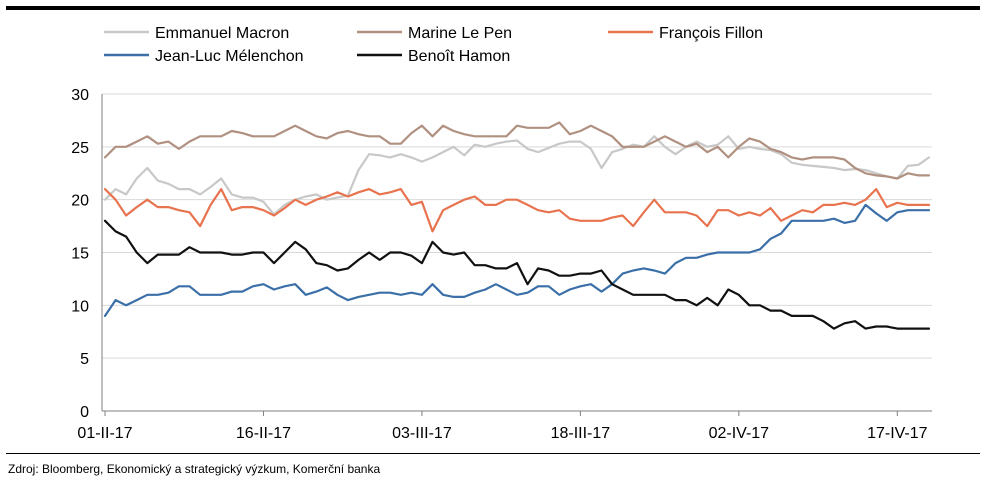 This screenshot has width=991, height=483. What do you see at coordinates (493, 8) in the screenshot?
I see `top-rule` at bounding box center [493, 8].